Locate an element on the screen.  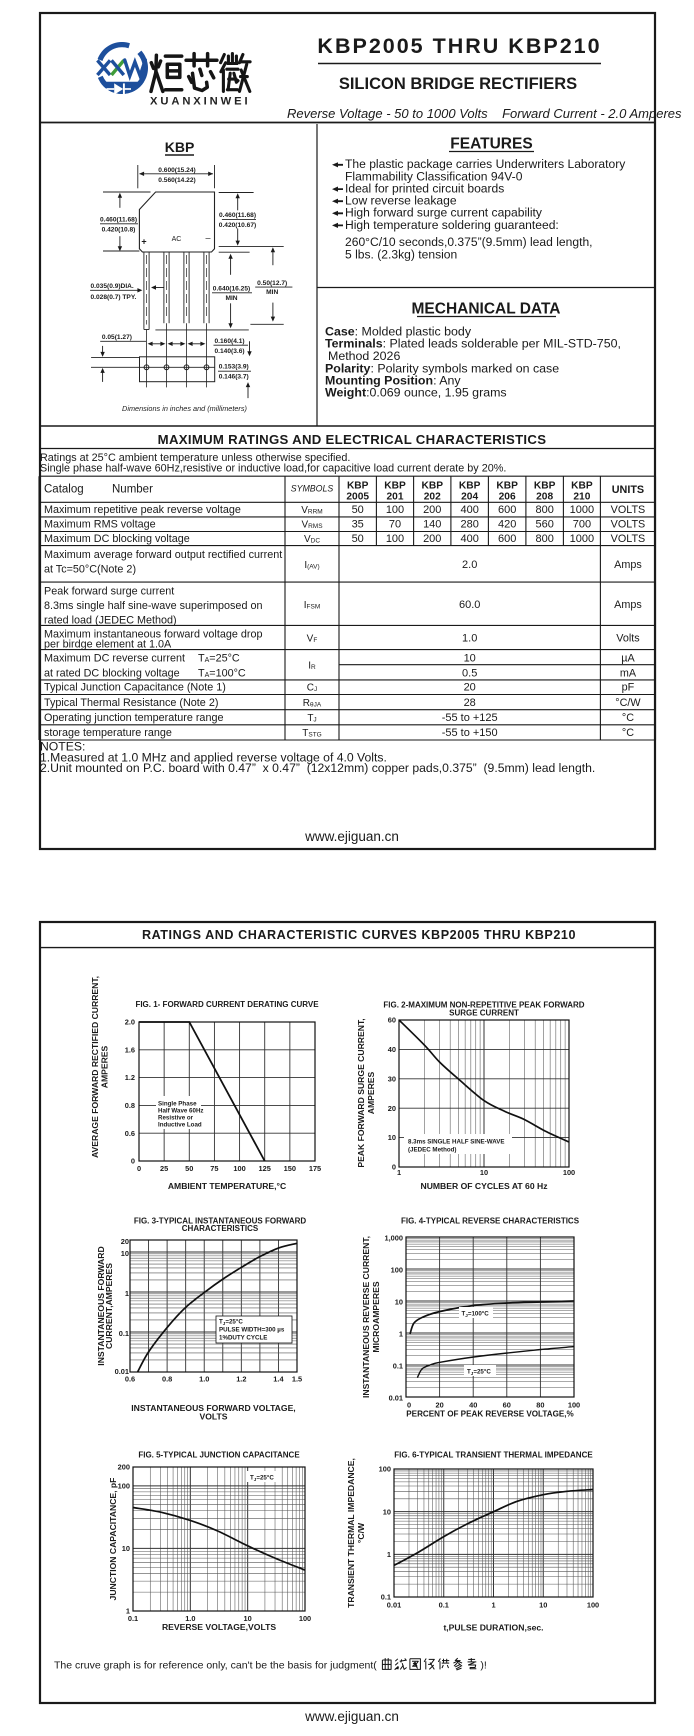
svg-text: 125 is located at coordinates (265, 1168).